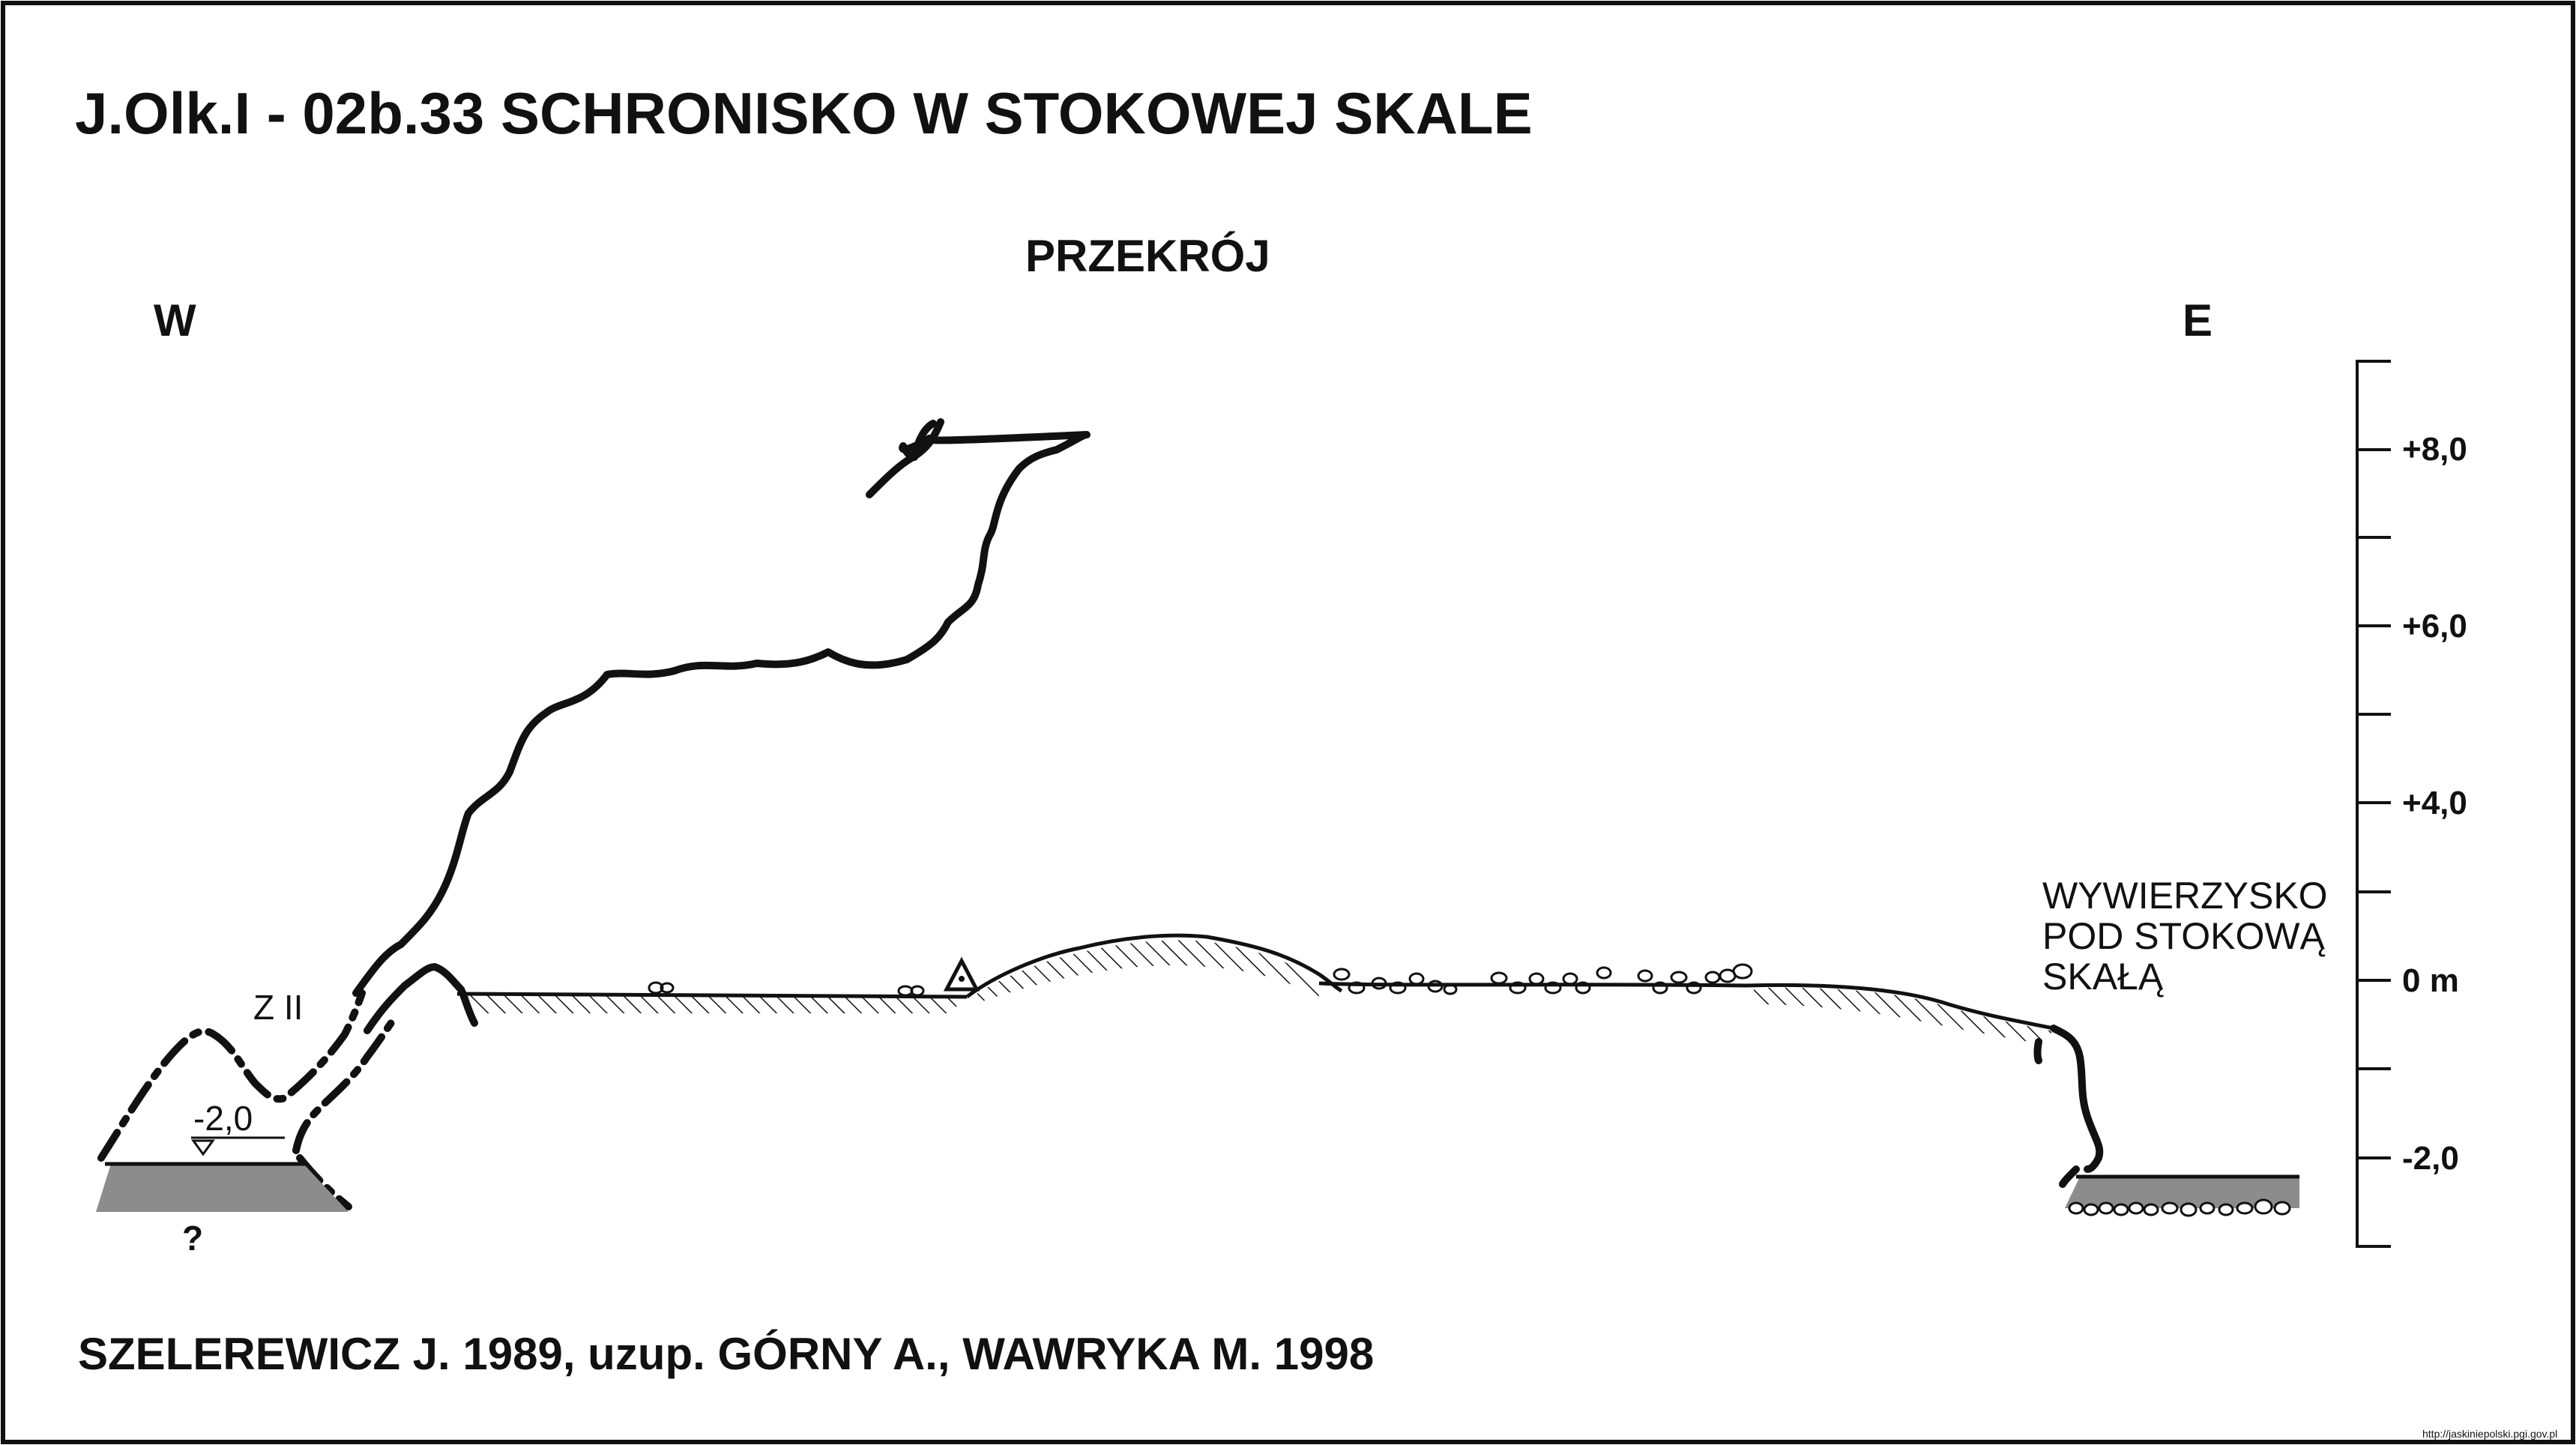 This screenshot has width=2576, height=1445. I want to click on water-level-label: -2,0, so click(223, 1118).